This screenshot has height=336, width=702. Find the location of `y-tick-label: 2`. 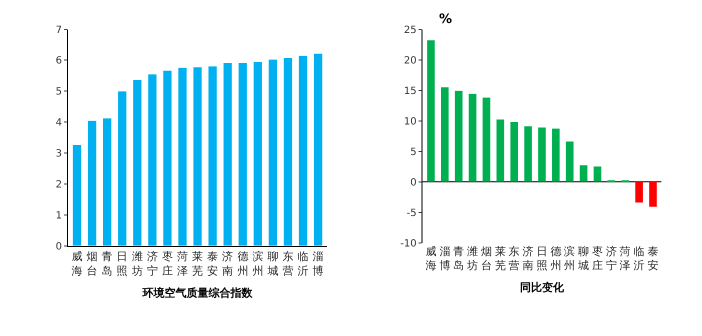

y-tick-label: 2 is located at coordinates (59, 184).